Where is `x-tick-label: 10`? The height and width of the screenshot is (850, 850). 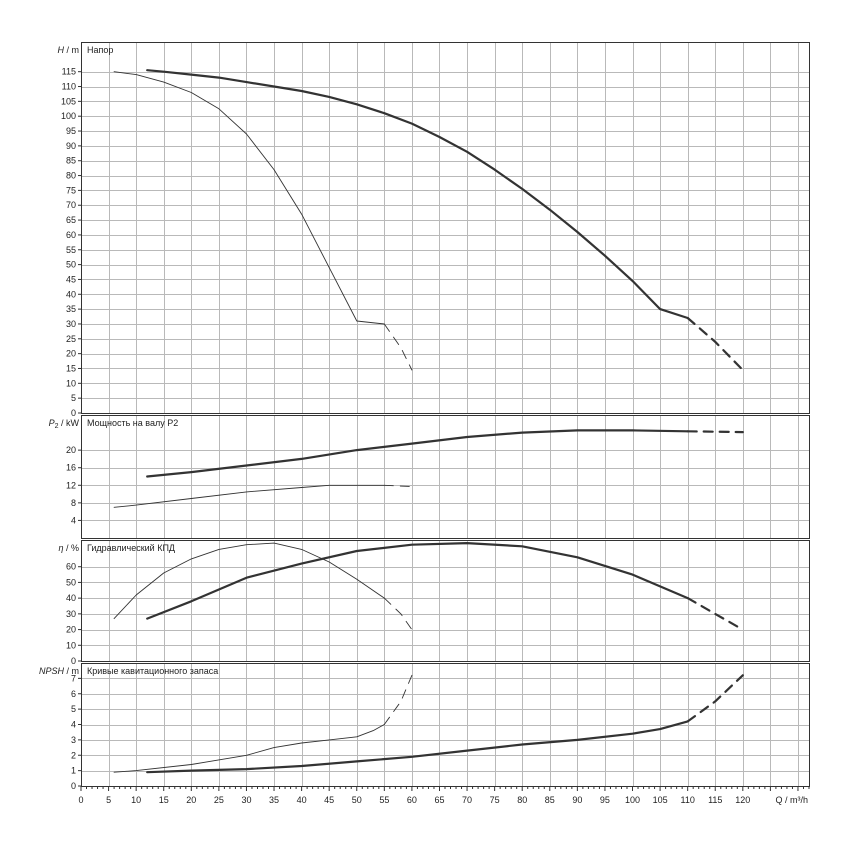
x-tick-label: 10 is located at coordinates (136, 800).